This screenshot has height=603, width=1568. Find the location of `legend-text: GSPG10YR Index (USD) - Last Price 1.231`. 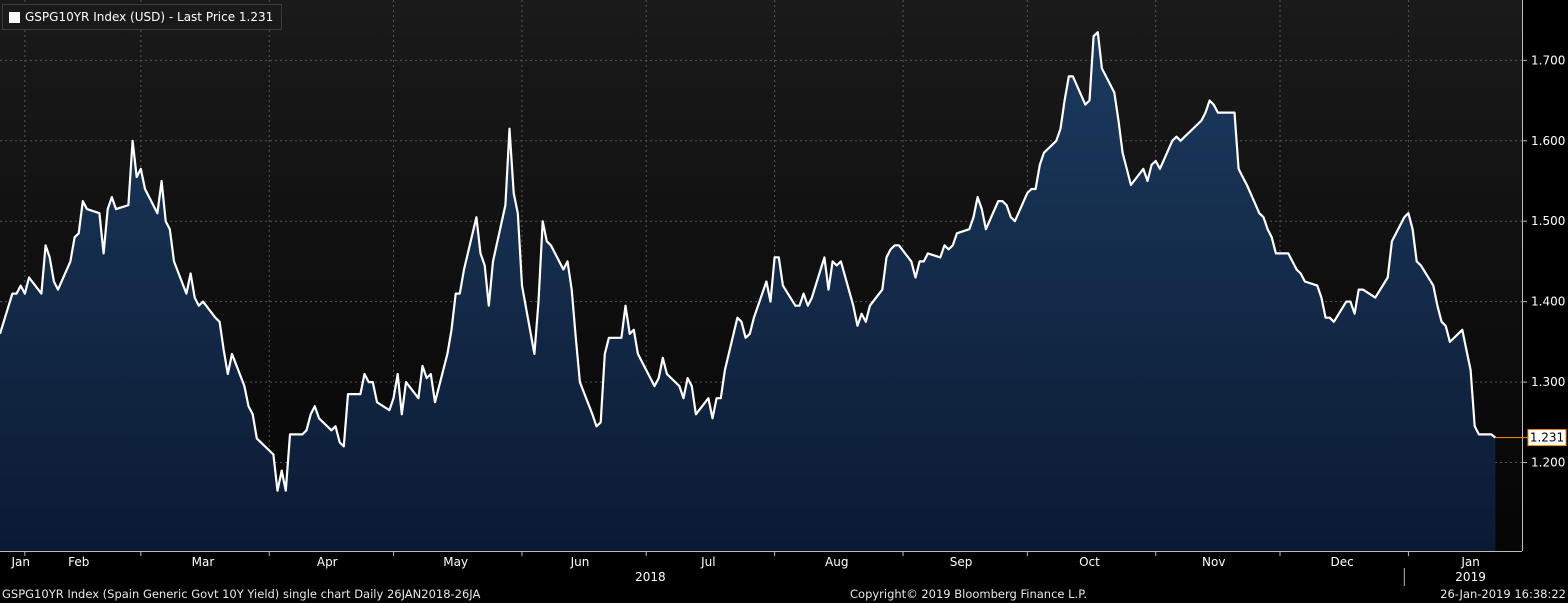

legend-text: GSPG10YR Index (USD) - Last Price 1.231 is located at coordinates (149, 17).